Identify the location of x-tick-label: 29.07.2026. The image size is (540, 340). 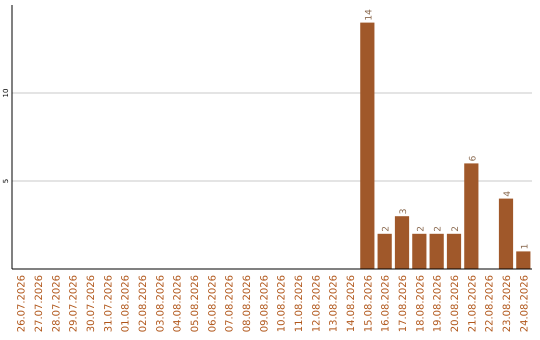
(74, 303).